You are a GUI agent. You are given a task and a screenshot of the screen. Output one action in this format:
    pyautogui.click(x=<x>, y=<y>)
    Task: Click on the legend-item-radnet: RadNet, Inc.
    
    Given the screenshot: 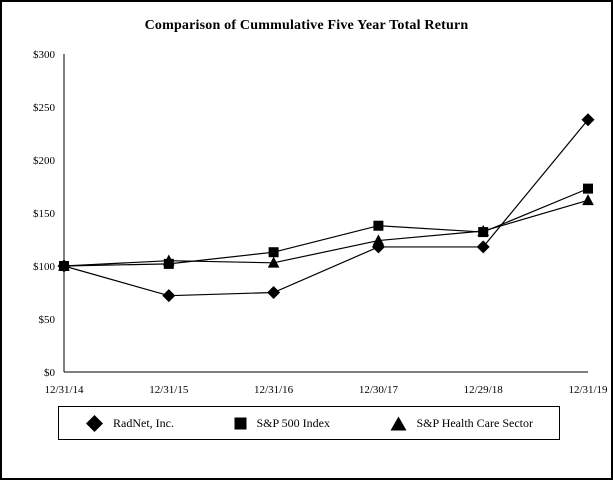 What is the action you would take?
    pyautogui.click(x=129, y=423)
    